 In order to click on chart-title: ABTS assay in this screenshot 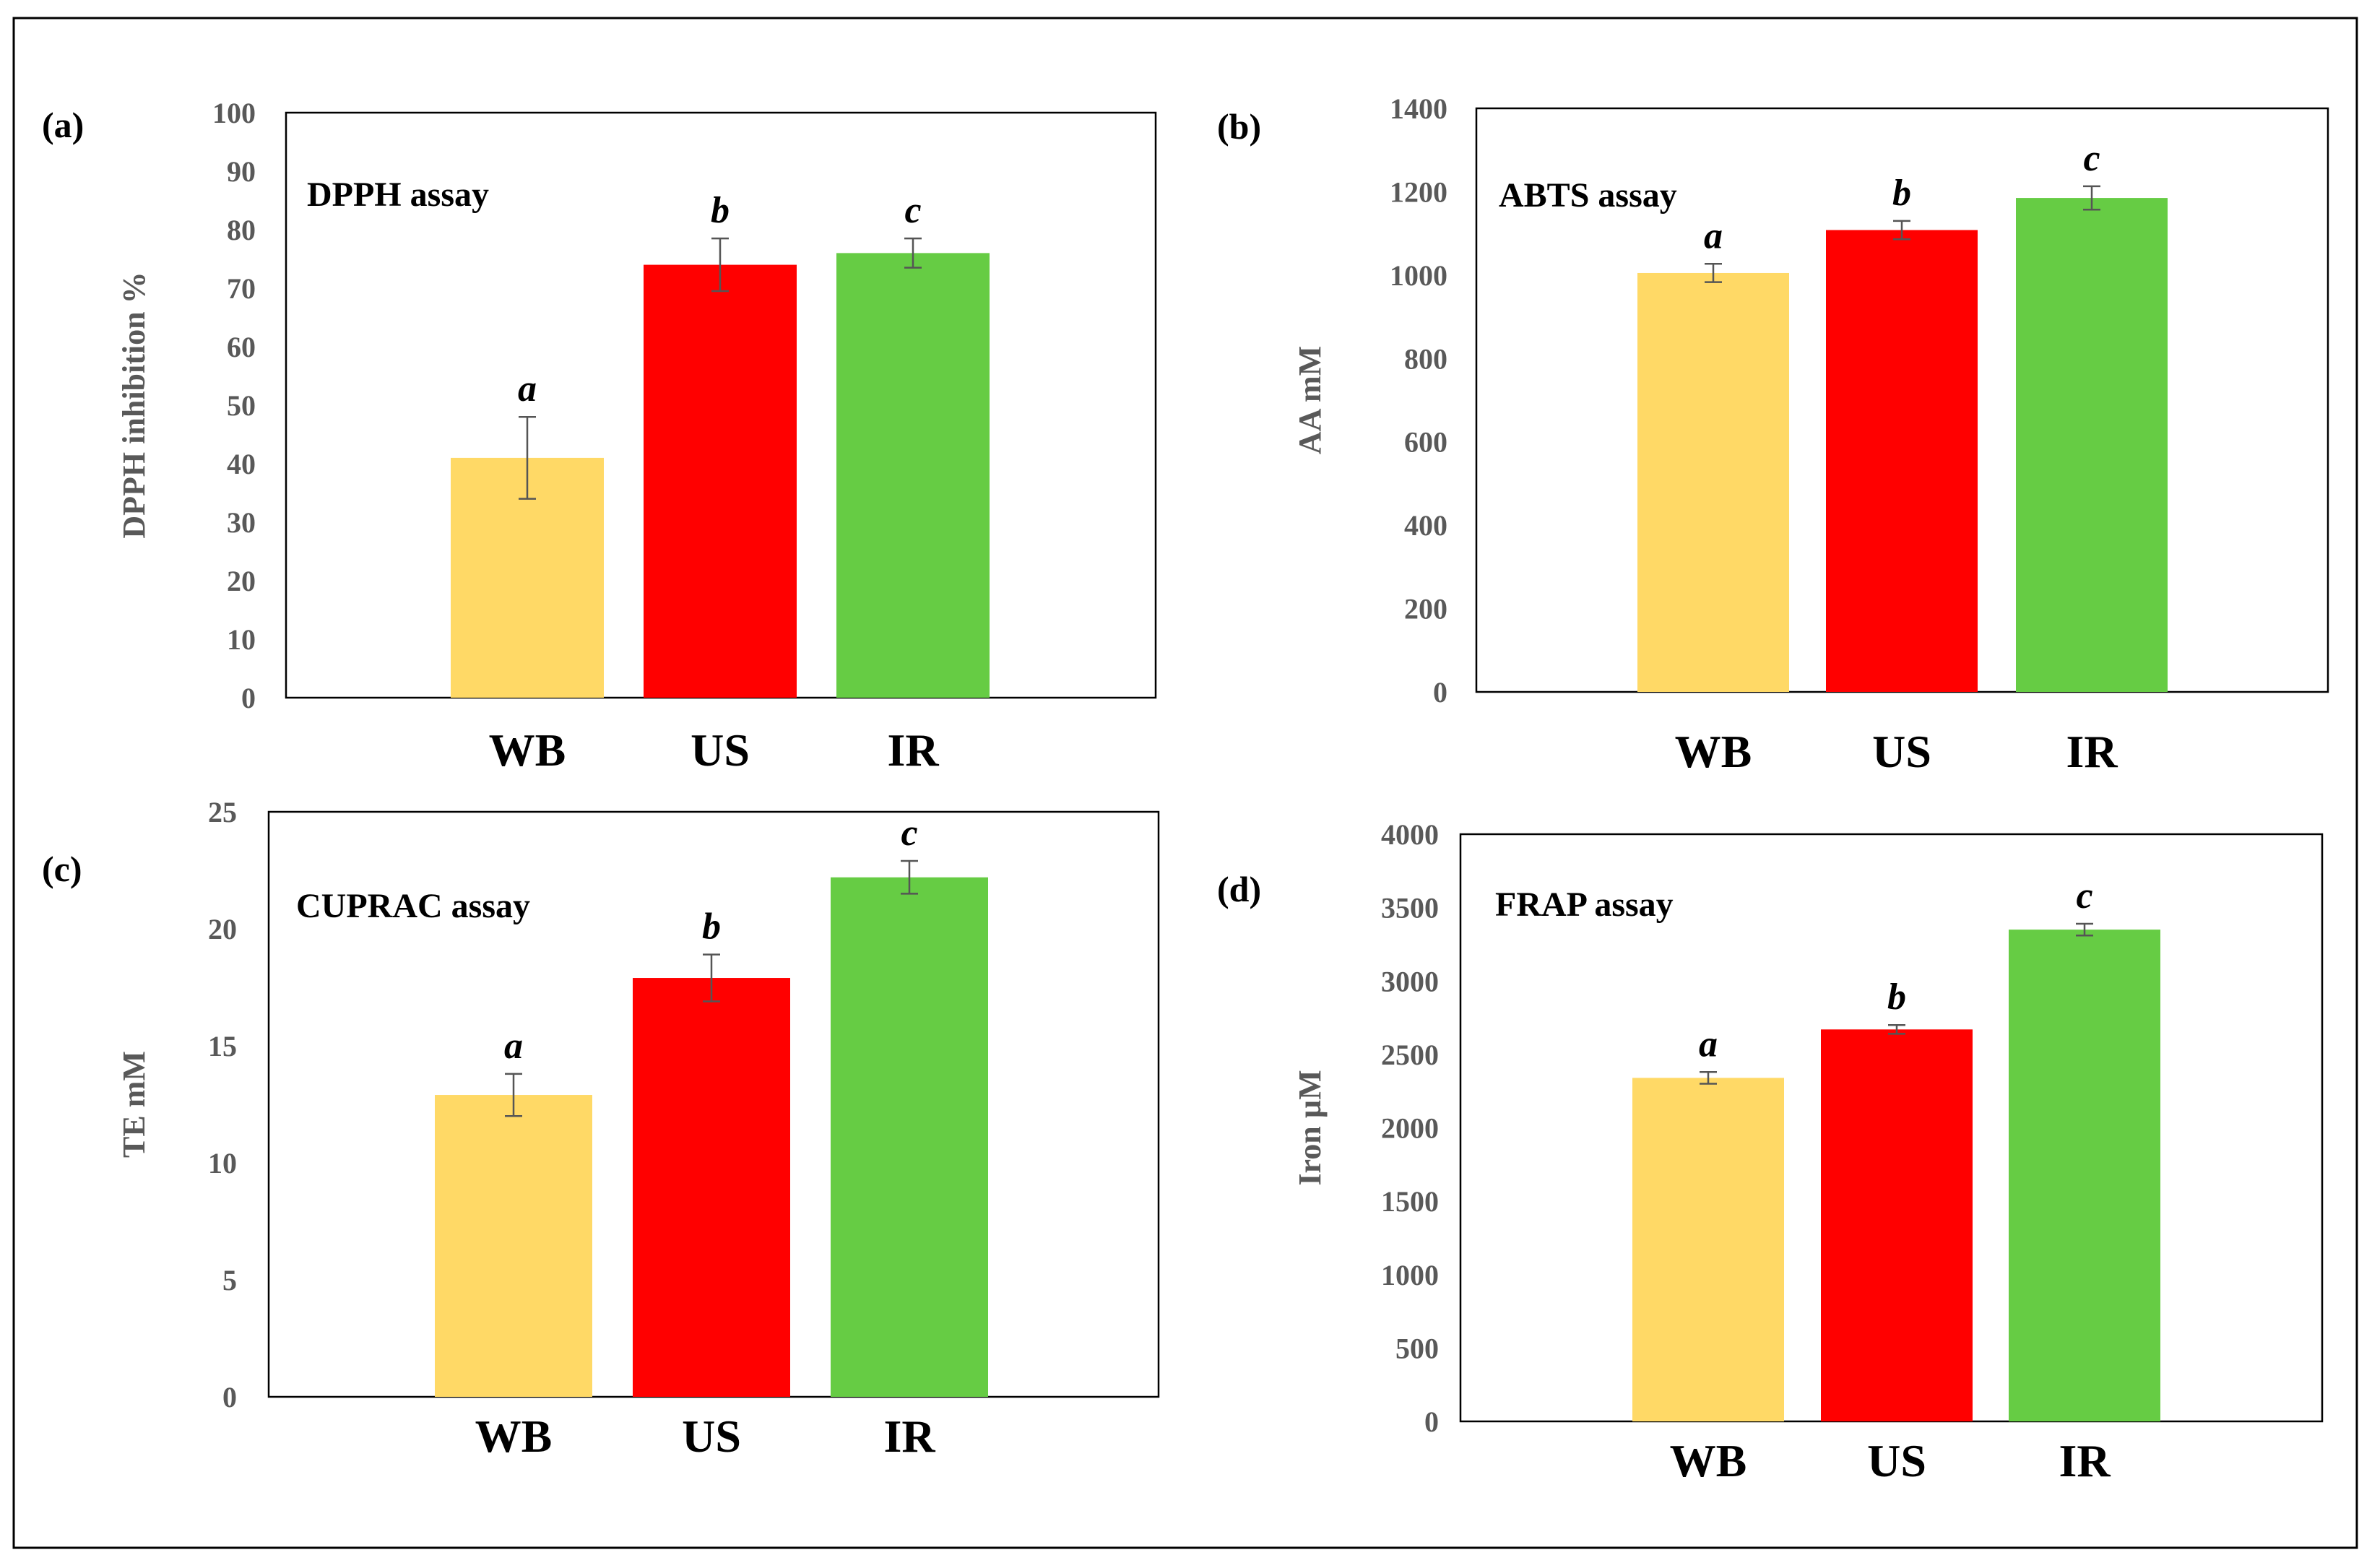, I will do `click(1588, 195)`.